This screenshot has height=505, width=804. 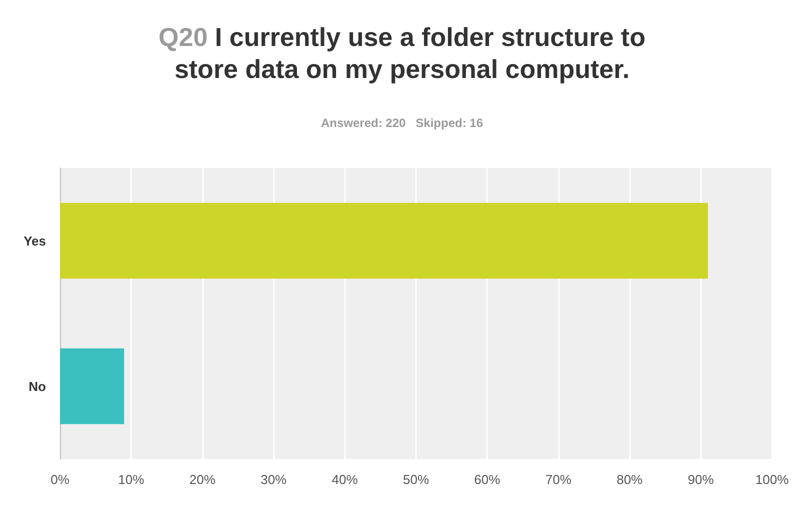 I want to click on x-tick-label: 40%, so click(x=345, y=479).